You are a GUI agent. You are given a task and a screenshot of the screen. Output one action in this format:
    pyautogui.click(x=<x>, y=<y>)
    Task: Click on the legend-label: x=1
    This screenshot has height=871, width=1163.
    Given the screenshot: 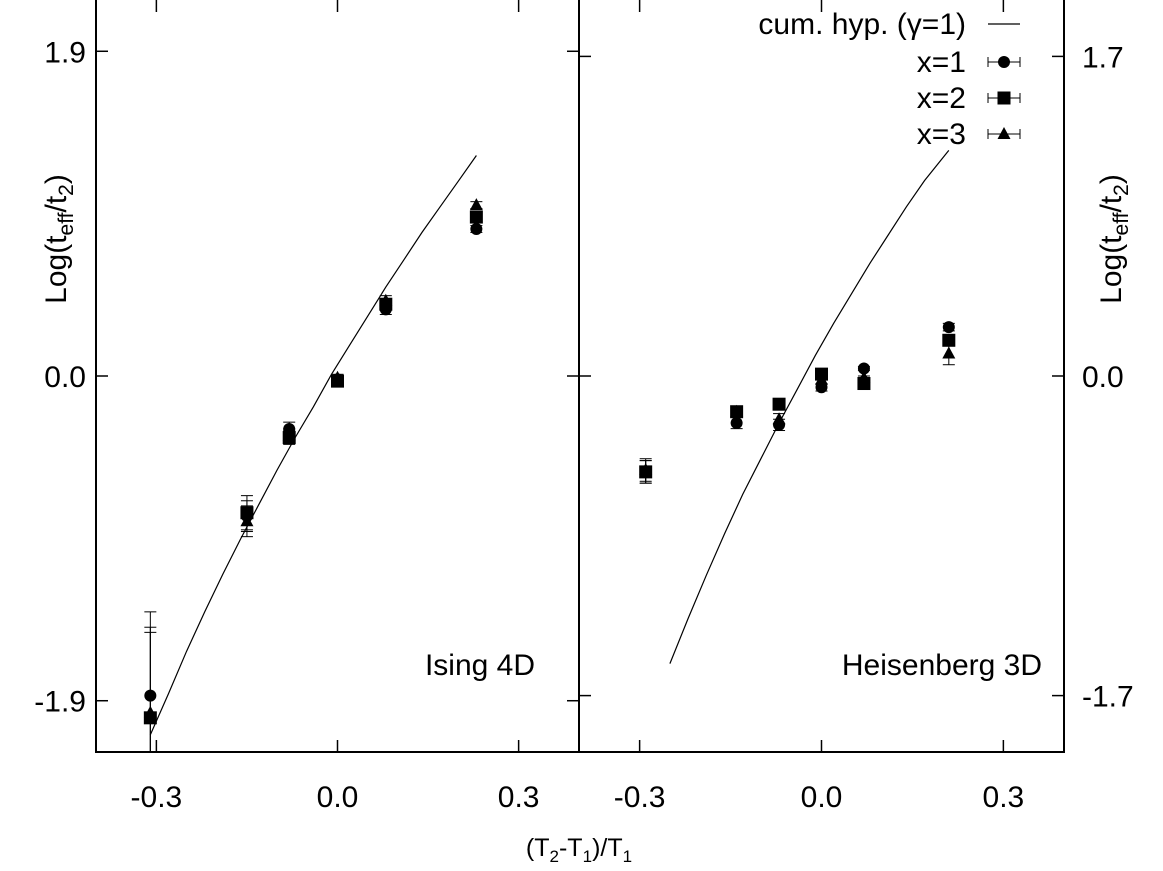 What is the action you would take?
    pyautogui.click(x=941, y=62)
    